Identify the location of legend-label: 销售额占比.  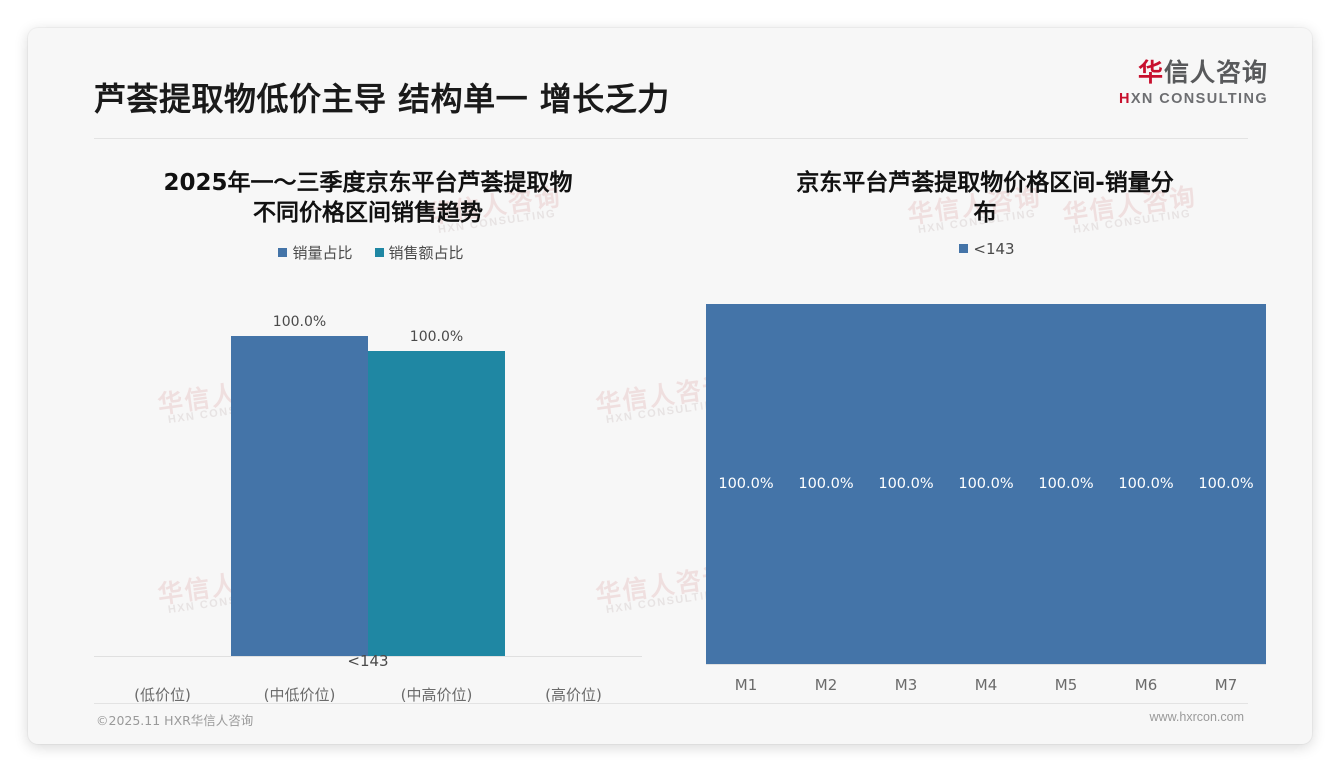
(426, 253).